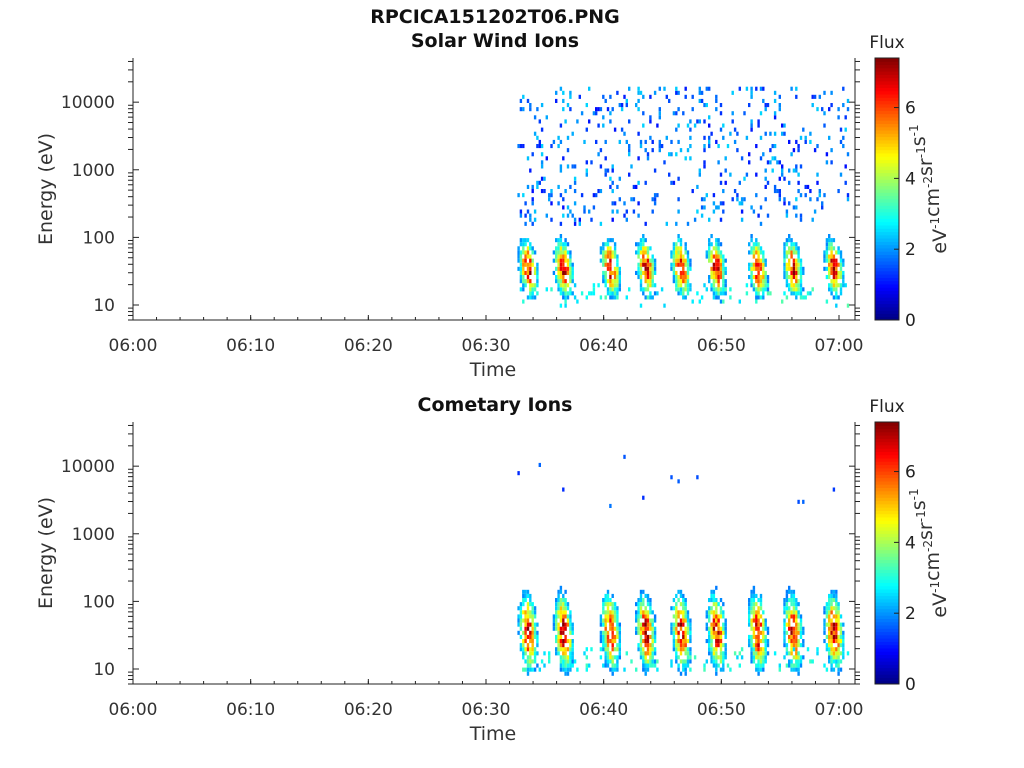  I want to click on chart-title: RPCICA151202T06.PNG, so click(495, 17).